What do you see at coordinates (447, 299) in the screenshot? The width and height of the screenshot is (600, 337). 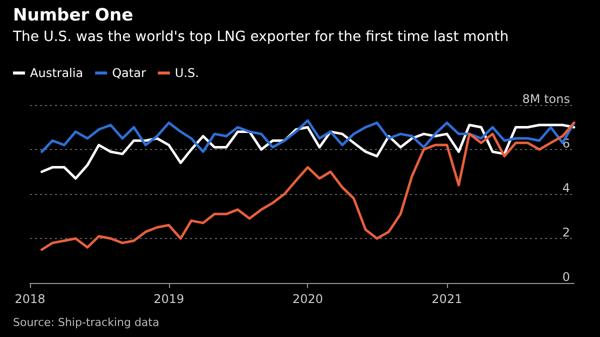 I see `x-tick-label: 2021` at bounding box center [447, 299].